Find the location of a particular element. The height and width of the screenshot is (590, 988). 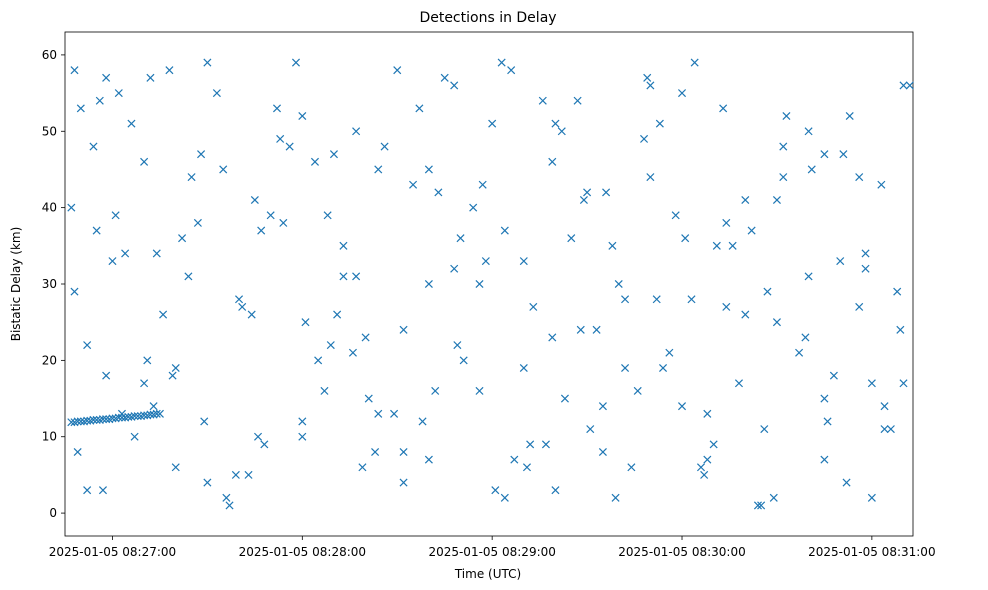

x-axis-label: Time (UTC) is located at coordinates (487, 574).